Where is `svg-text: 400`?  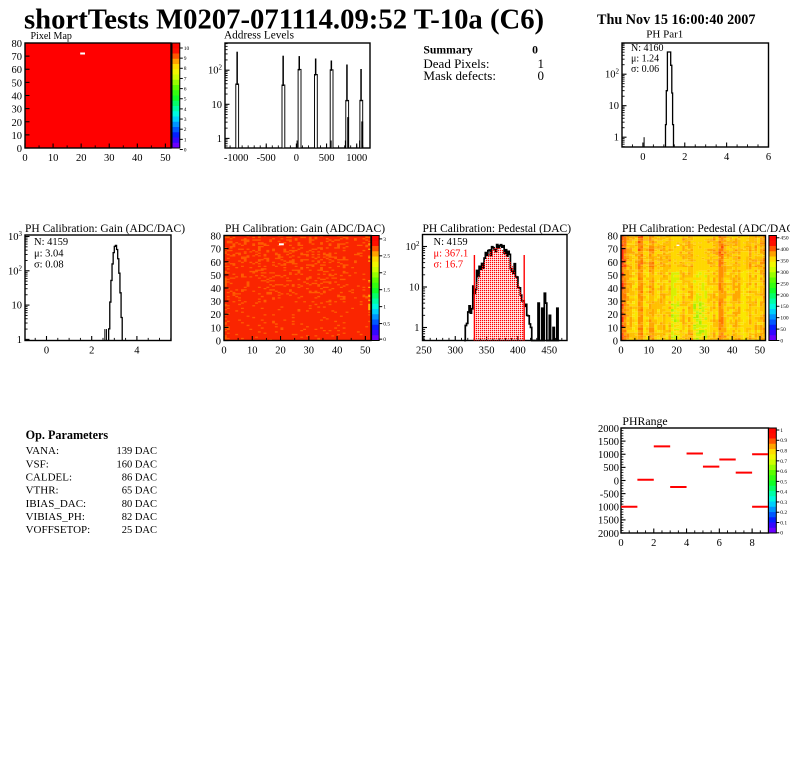
svg-text: 400 is located at coordinates (784, 250).